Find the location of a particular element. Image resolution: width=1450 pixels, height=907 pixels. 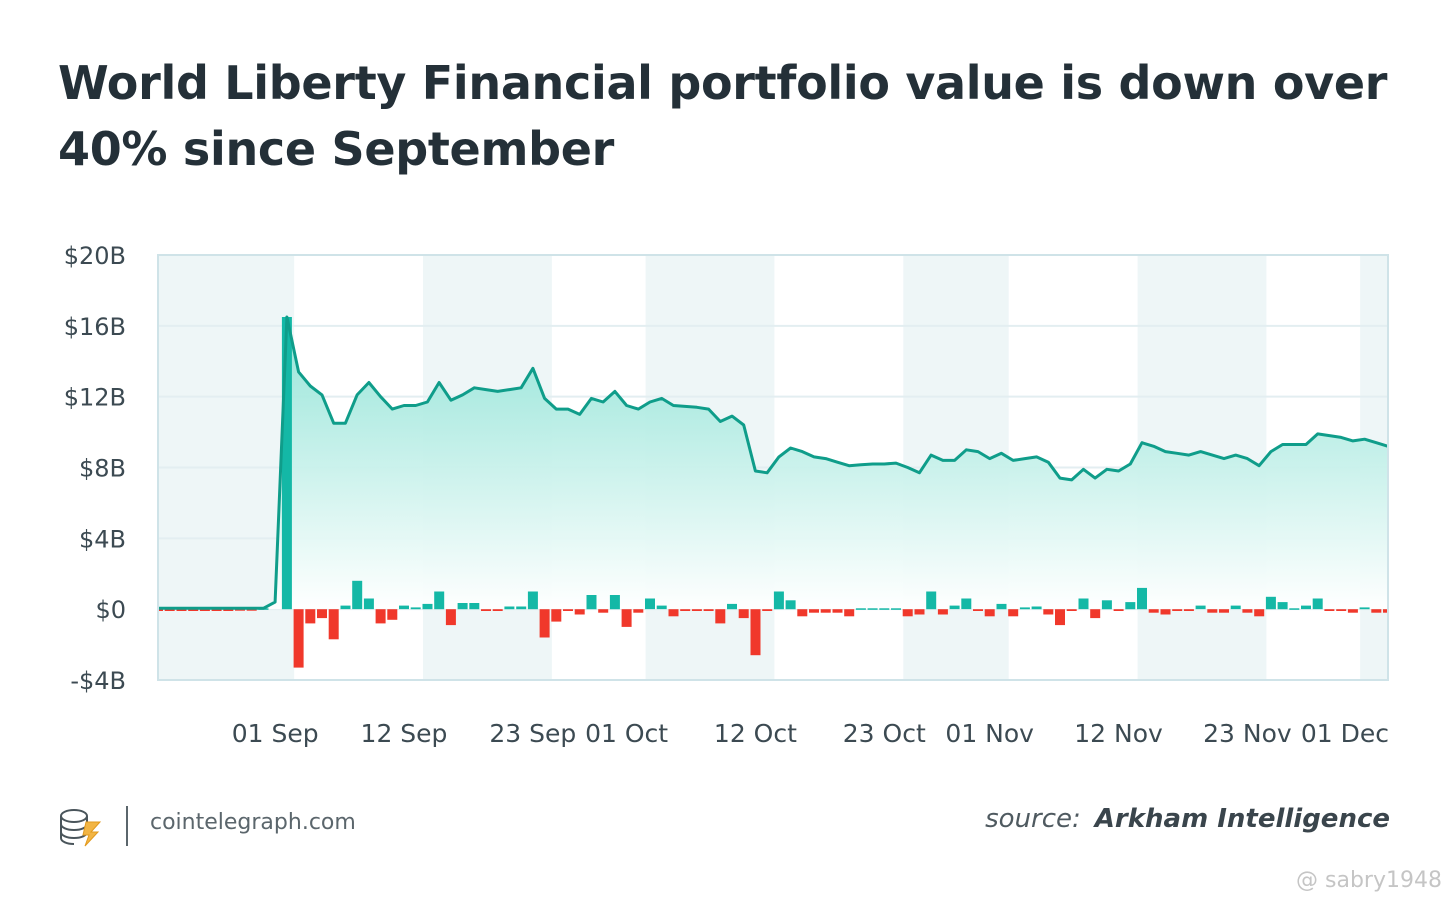

site-link: cointelegraph.com is located at coordinates (253, 822).